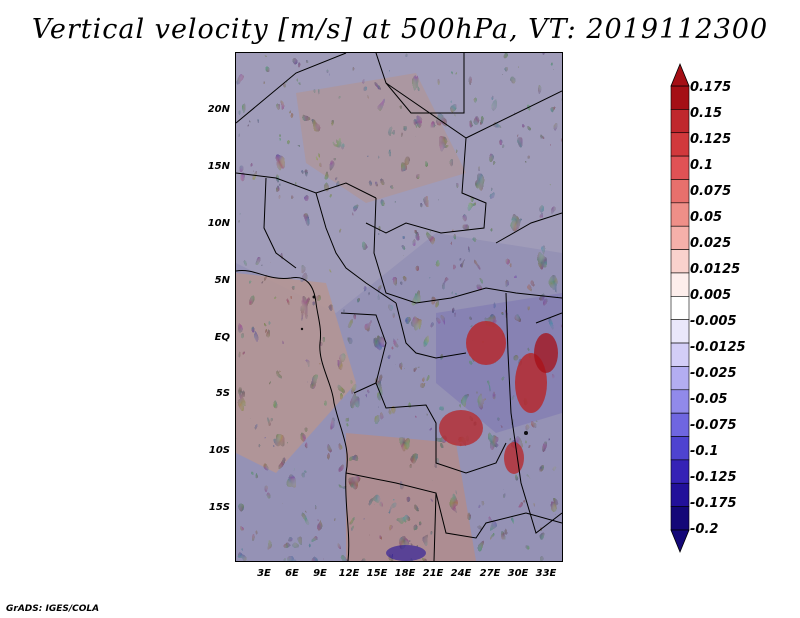  Describe the element at coordinates (706, 217) in the screenshot. I see `legend-label-5: 0.05` at that location.